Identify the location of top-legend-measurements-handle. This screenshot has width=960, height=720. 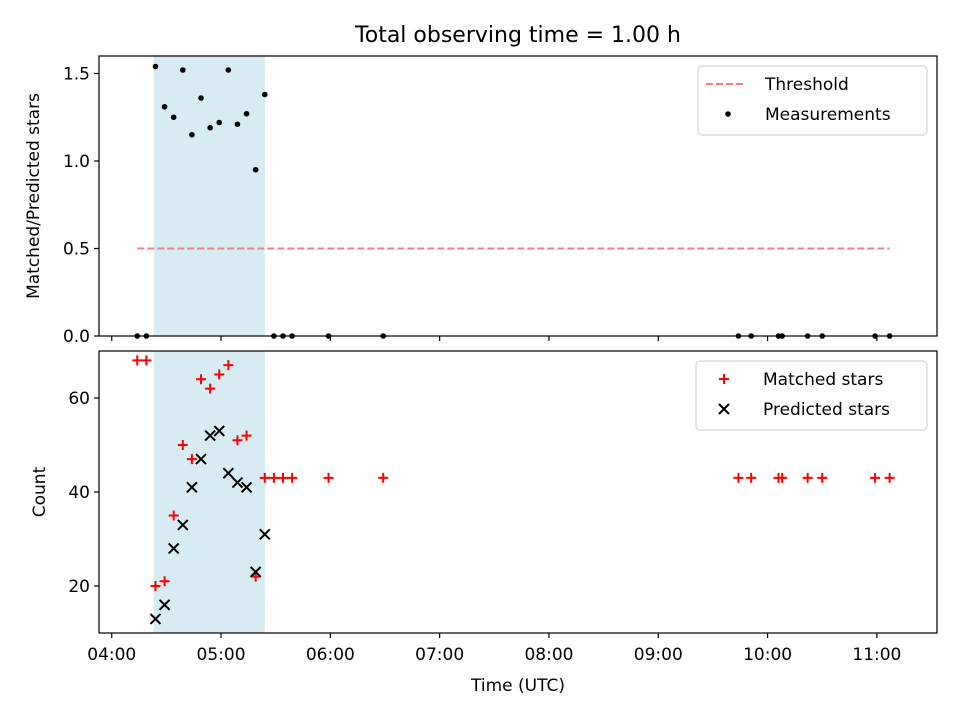
(728, 114).